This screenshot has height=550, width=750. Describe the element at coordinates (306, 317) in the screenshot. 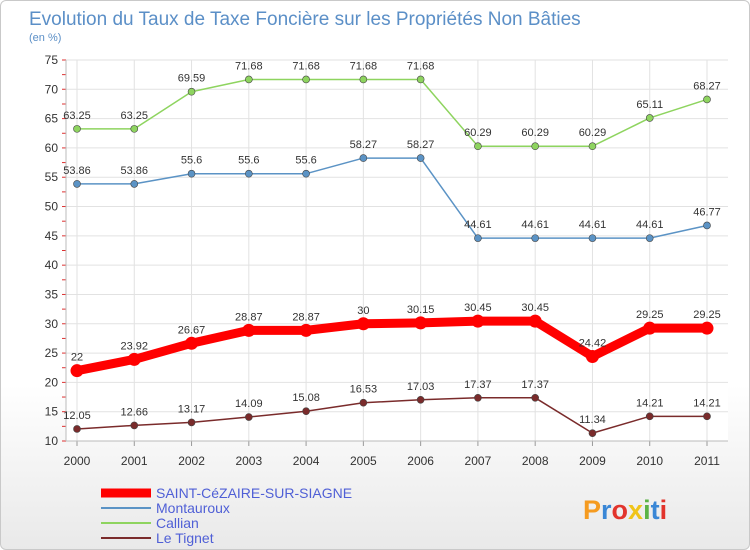

I see `data-label: 28.87` at that location.